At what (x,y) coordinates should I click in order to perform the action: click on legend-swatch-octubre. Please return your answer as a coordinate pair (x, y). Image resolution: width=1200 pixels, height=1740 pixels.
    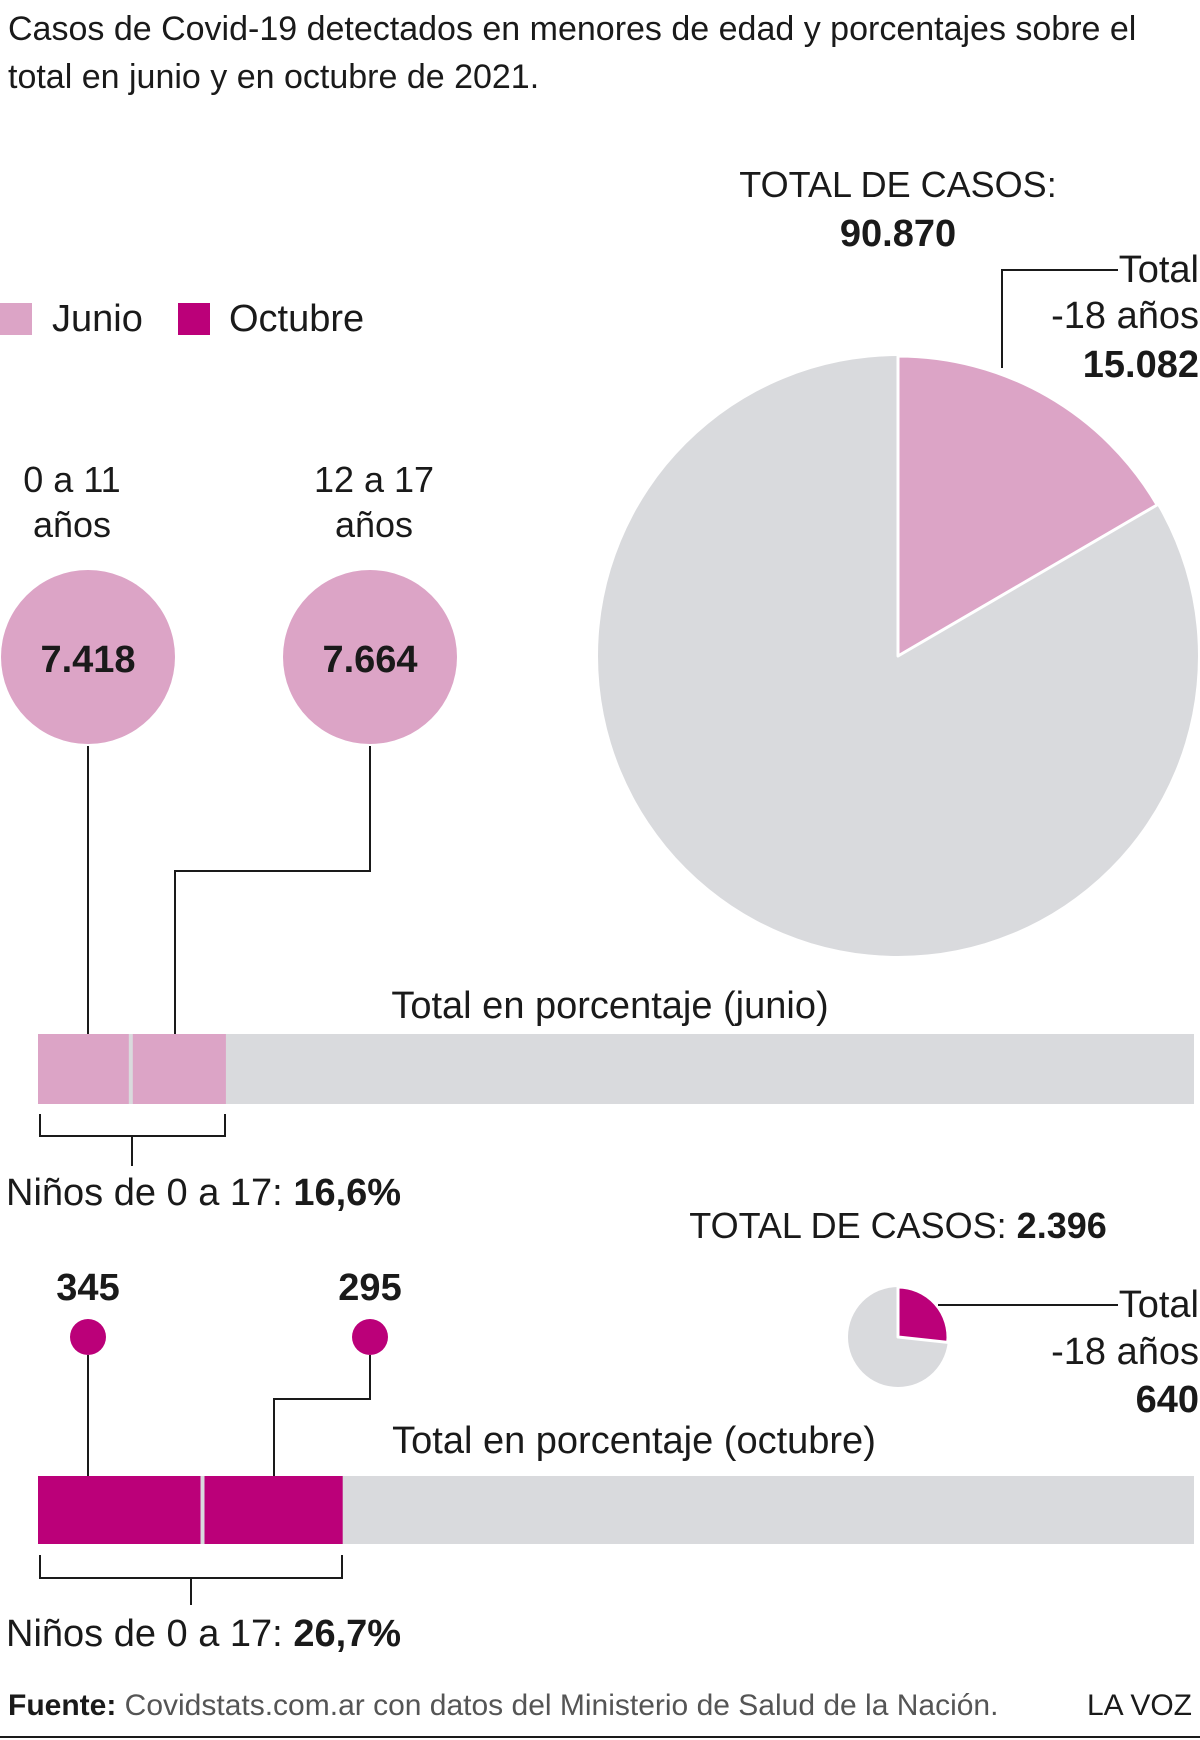
    Looking at the image, I should click on (194, 319).